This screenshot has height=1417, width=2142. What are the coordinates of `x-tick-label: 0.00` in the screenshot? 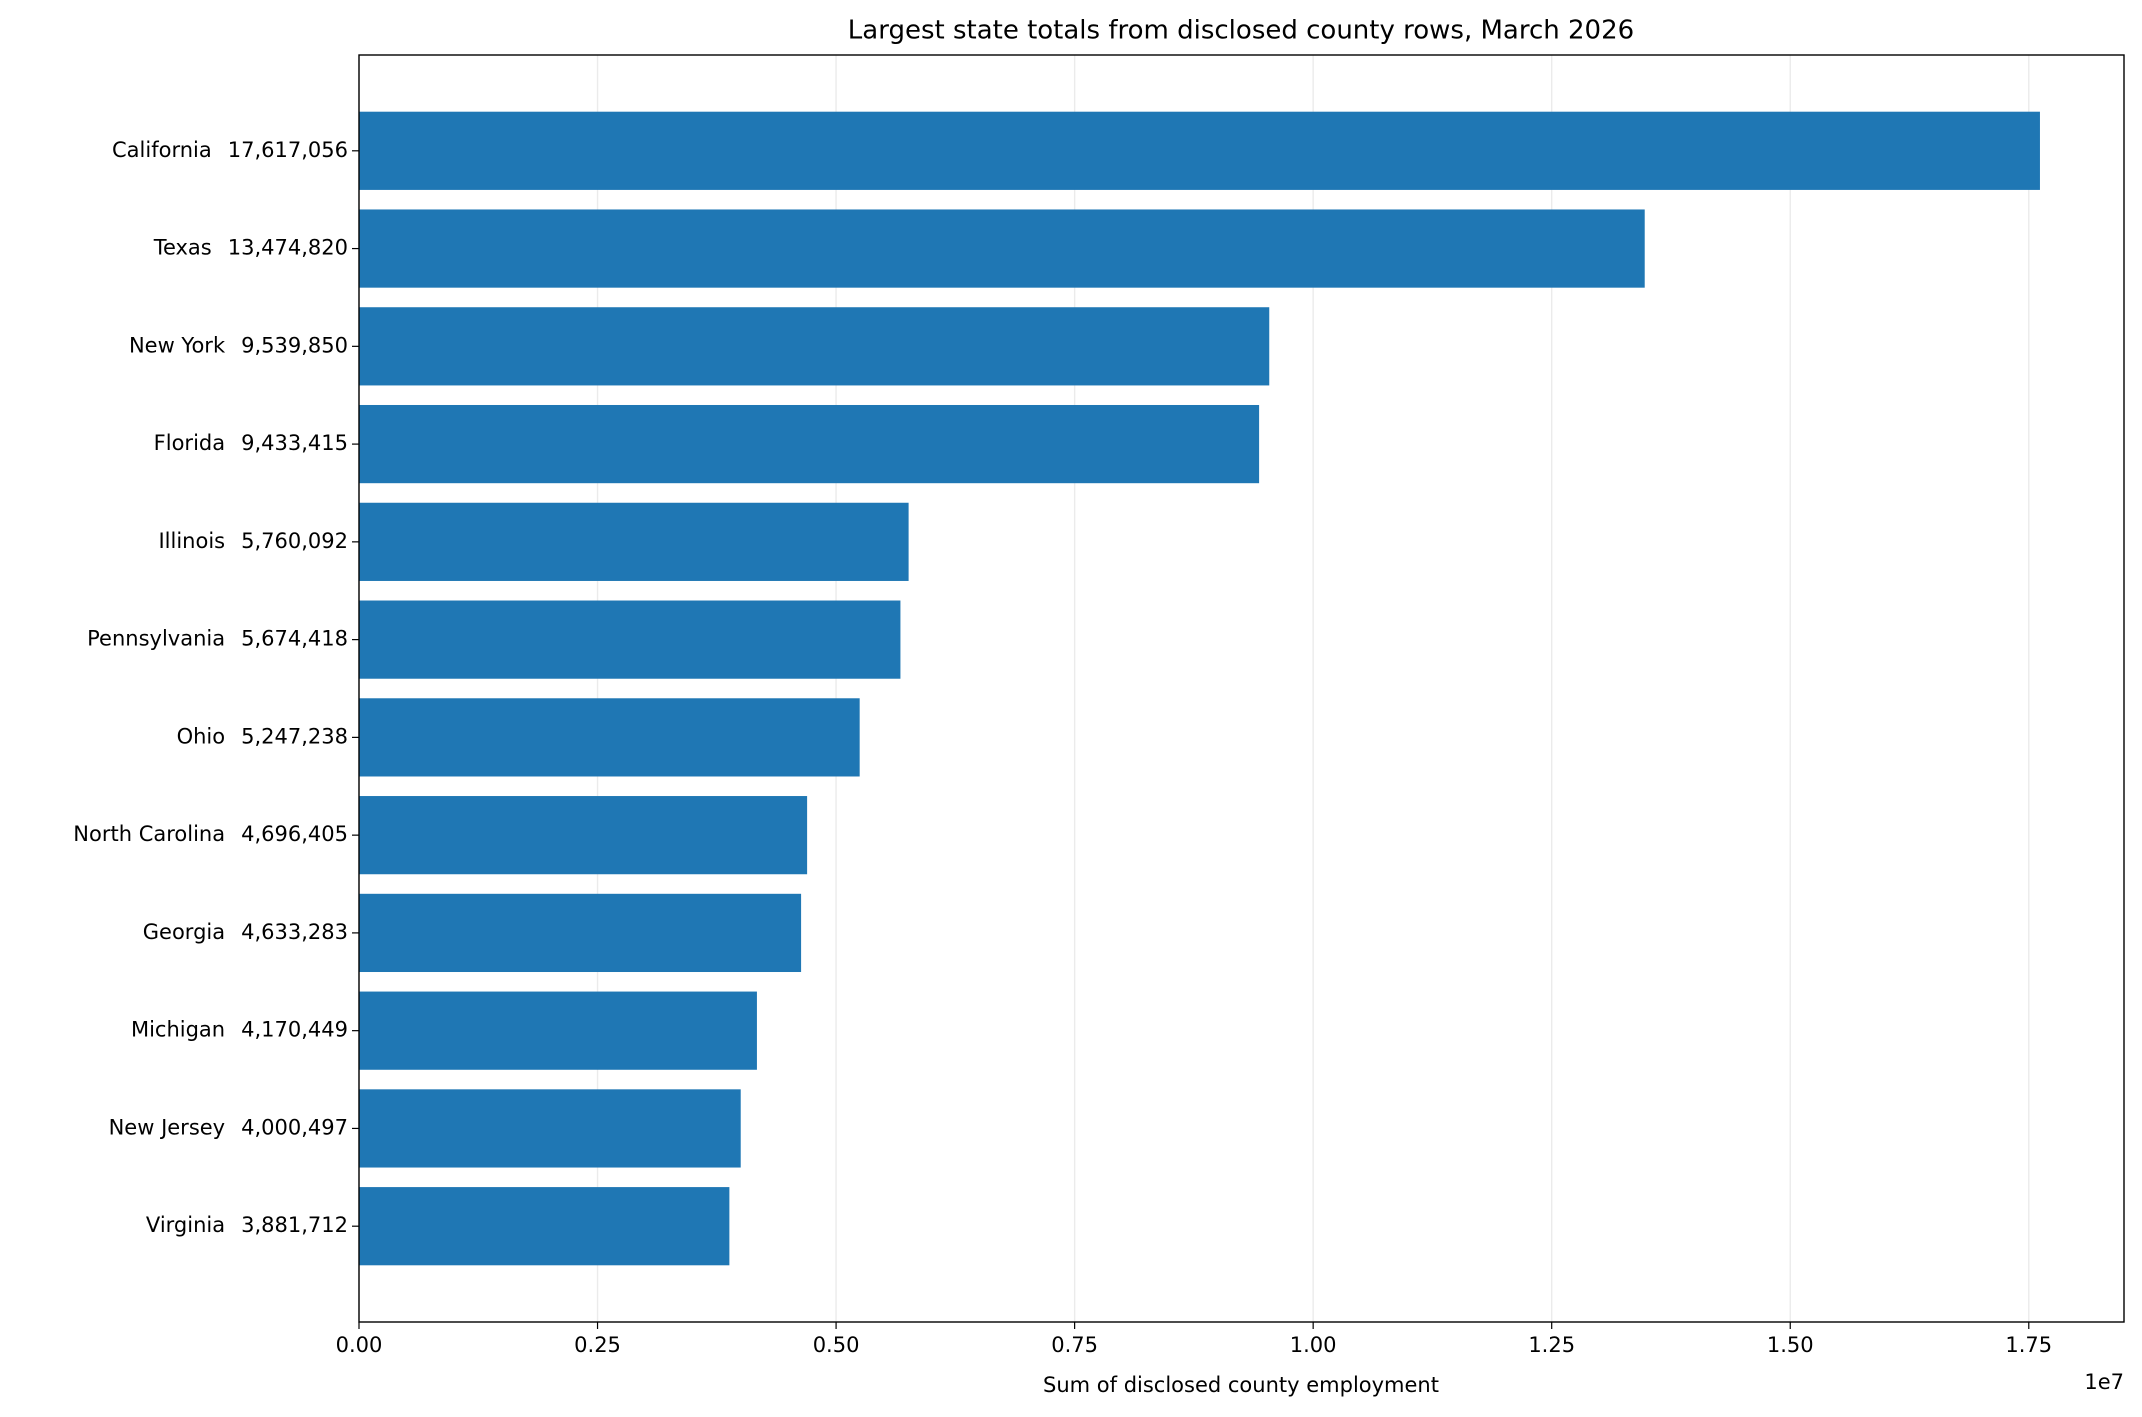 It's located at (359, 1345).